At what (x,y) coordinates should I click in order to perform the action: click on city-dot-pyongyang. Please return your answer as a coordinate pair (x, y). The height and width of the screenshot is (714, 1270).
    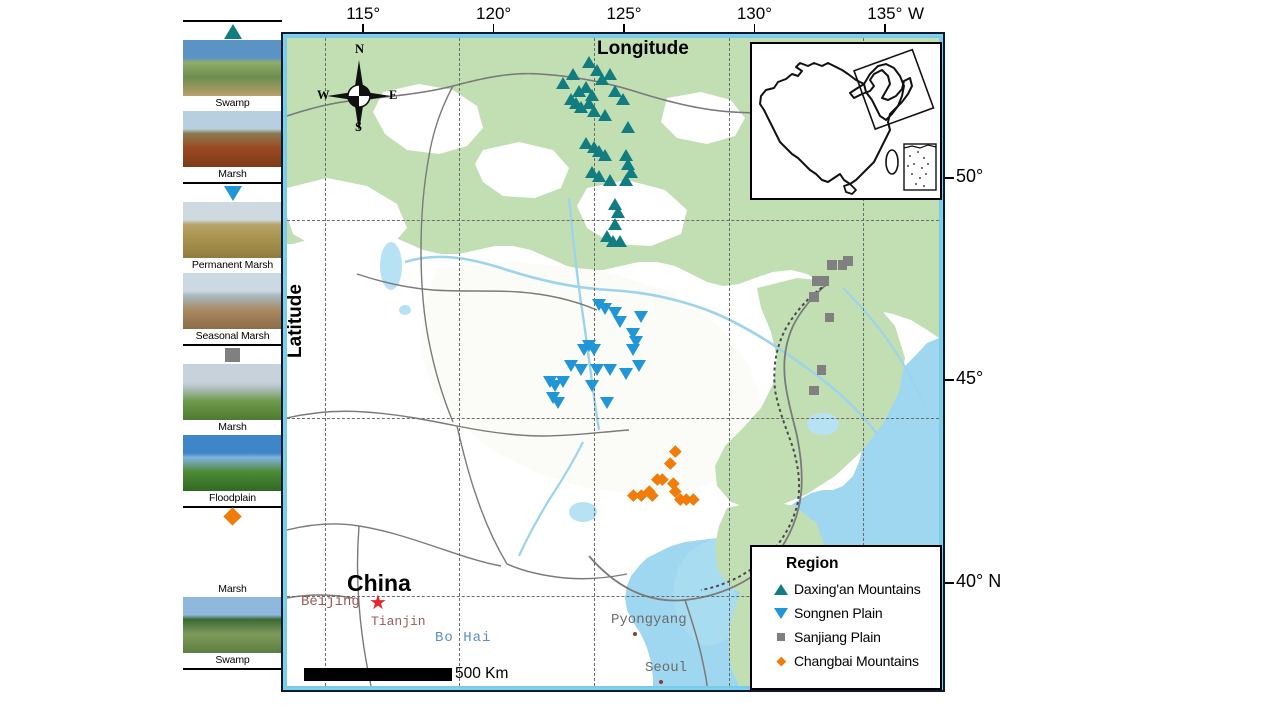
    Looking at the image, I should click on (635, 634).